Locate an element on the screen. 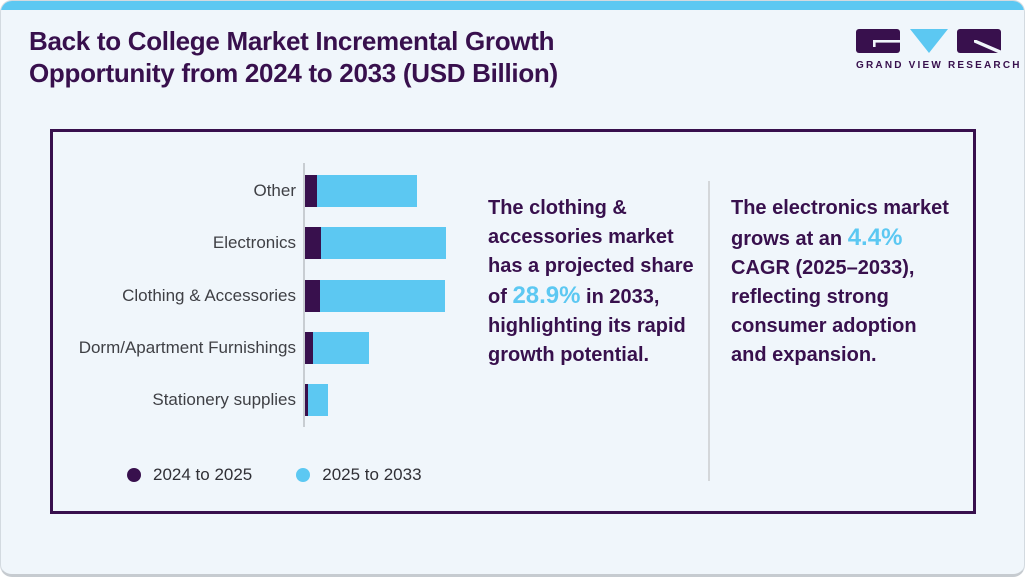  gvr-v-icon is located at coordinates (928, 41).